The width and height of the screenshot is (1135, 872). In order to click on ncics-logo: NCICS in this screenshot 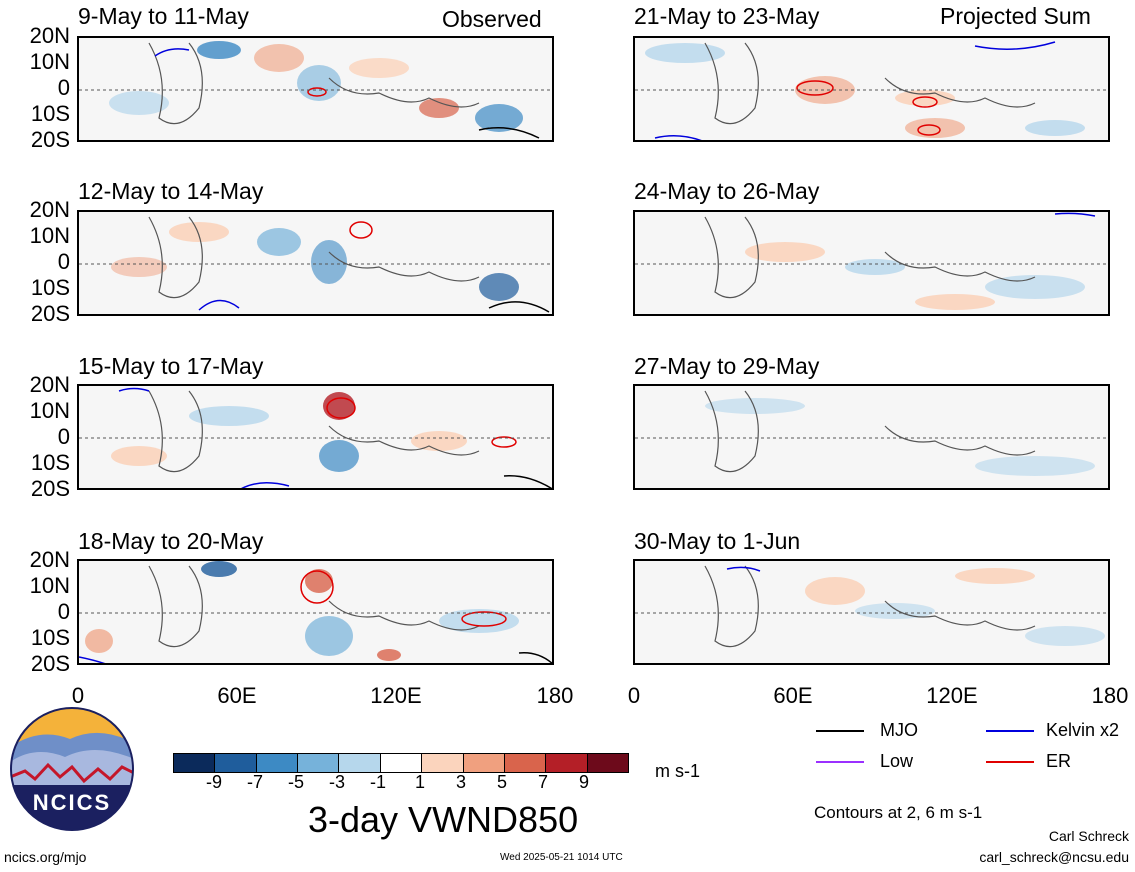, I will do `click(72, 769)`.